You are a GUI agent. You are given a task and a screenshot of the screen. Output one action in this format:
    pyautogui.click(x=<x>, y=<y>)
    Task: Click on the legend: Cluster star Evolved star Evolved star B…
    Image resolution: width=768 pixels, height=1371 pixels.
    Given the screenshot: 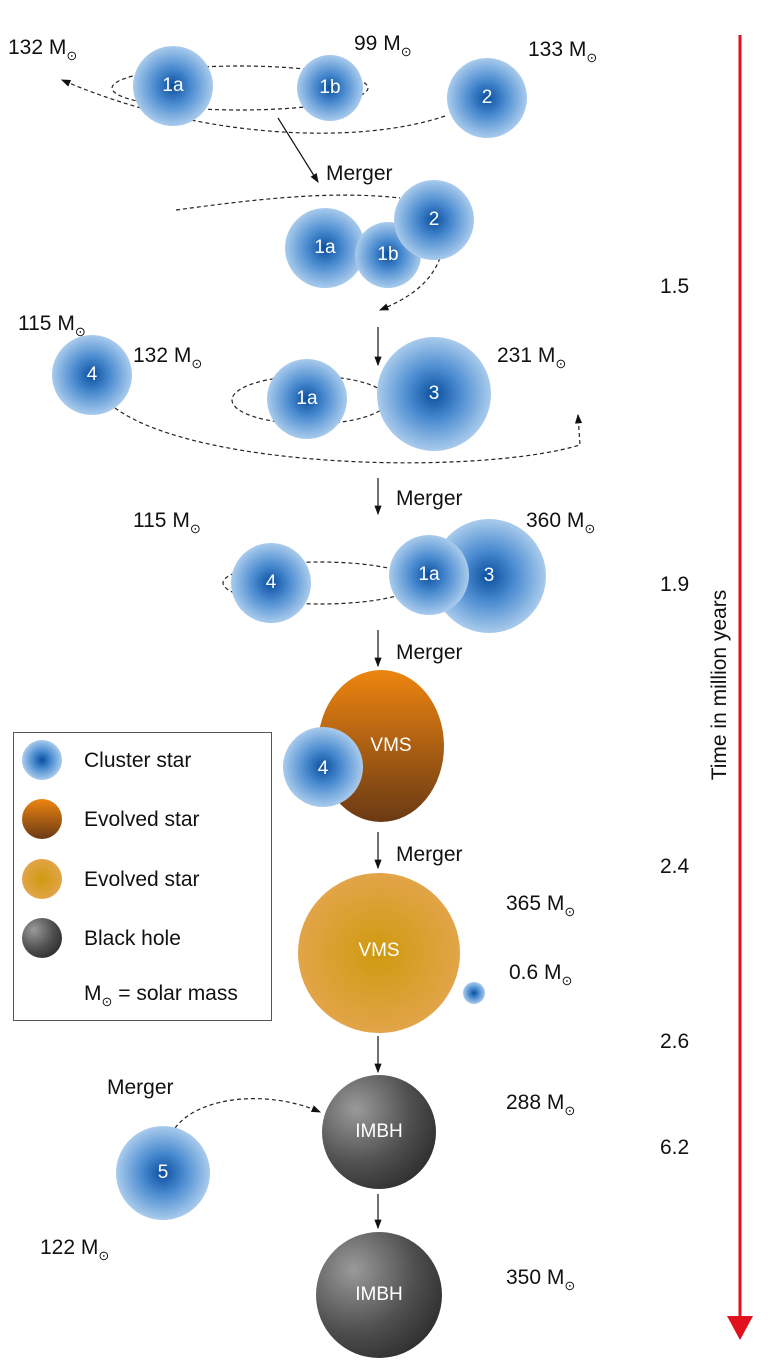 What is the action you would take?
    pyautogui.click(x=142, y=876)
    